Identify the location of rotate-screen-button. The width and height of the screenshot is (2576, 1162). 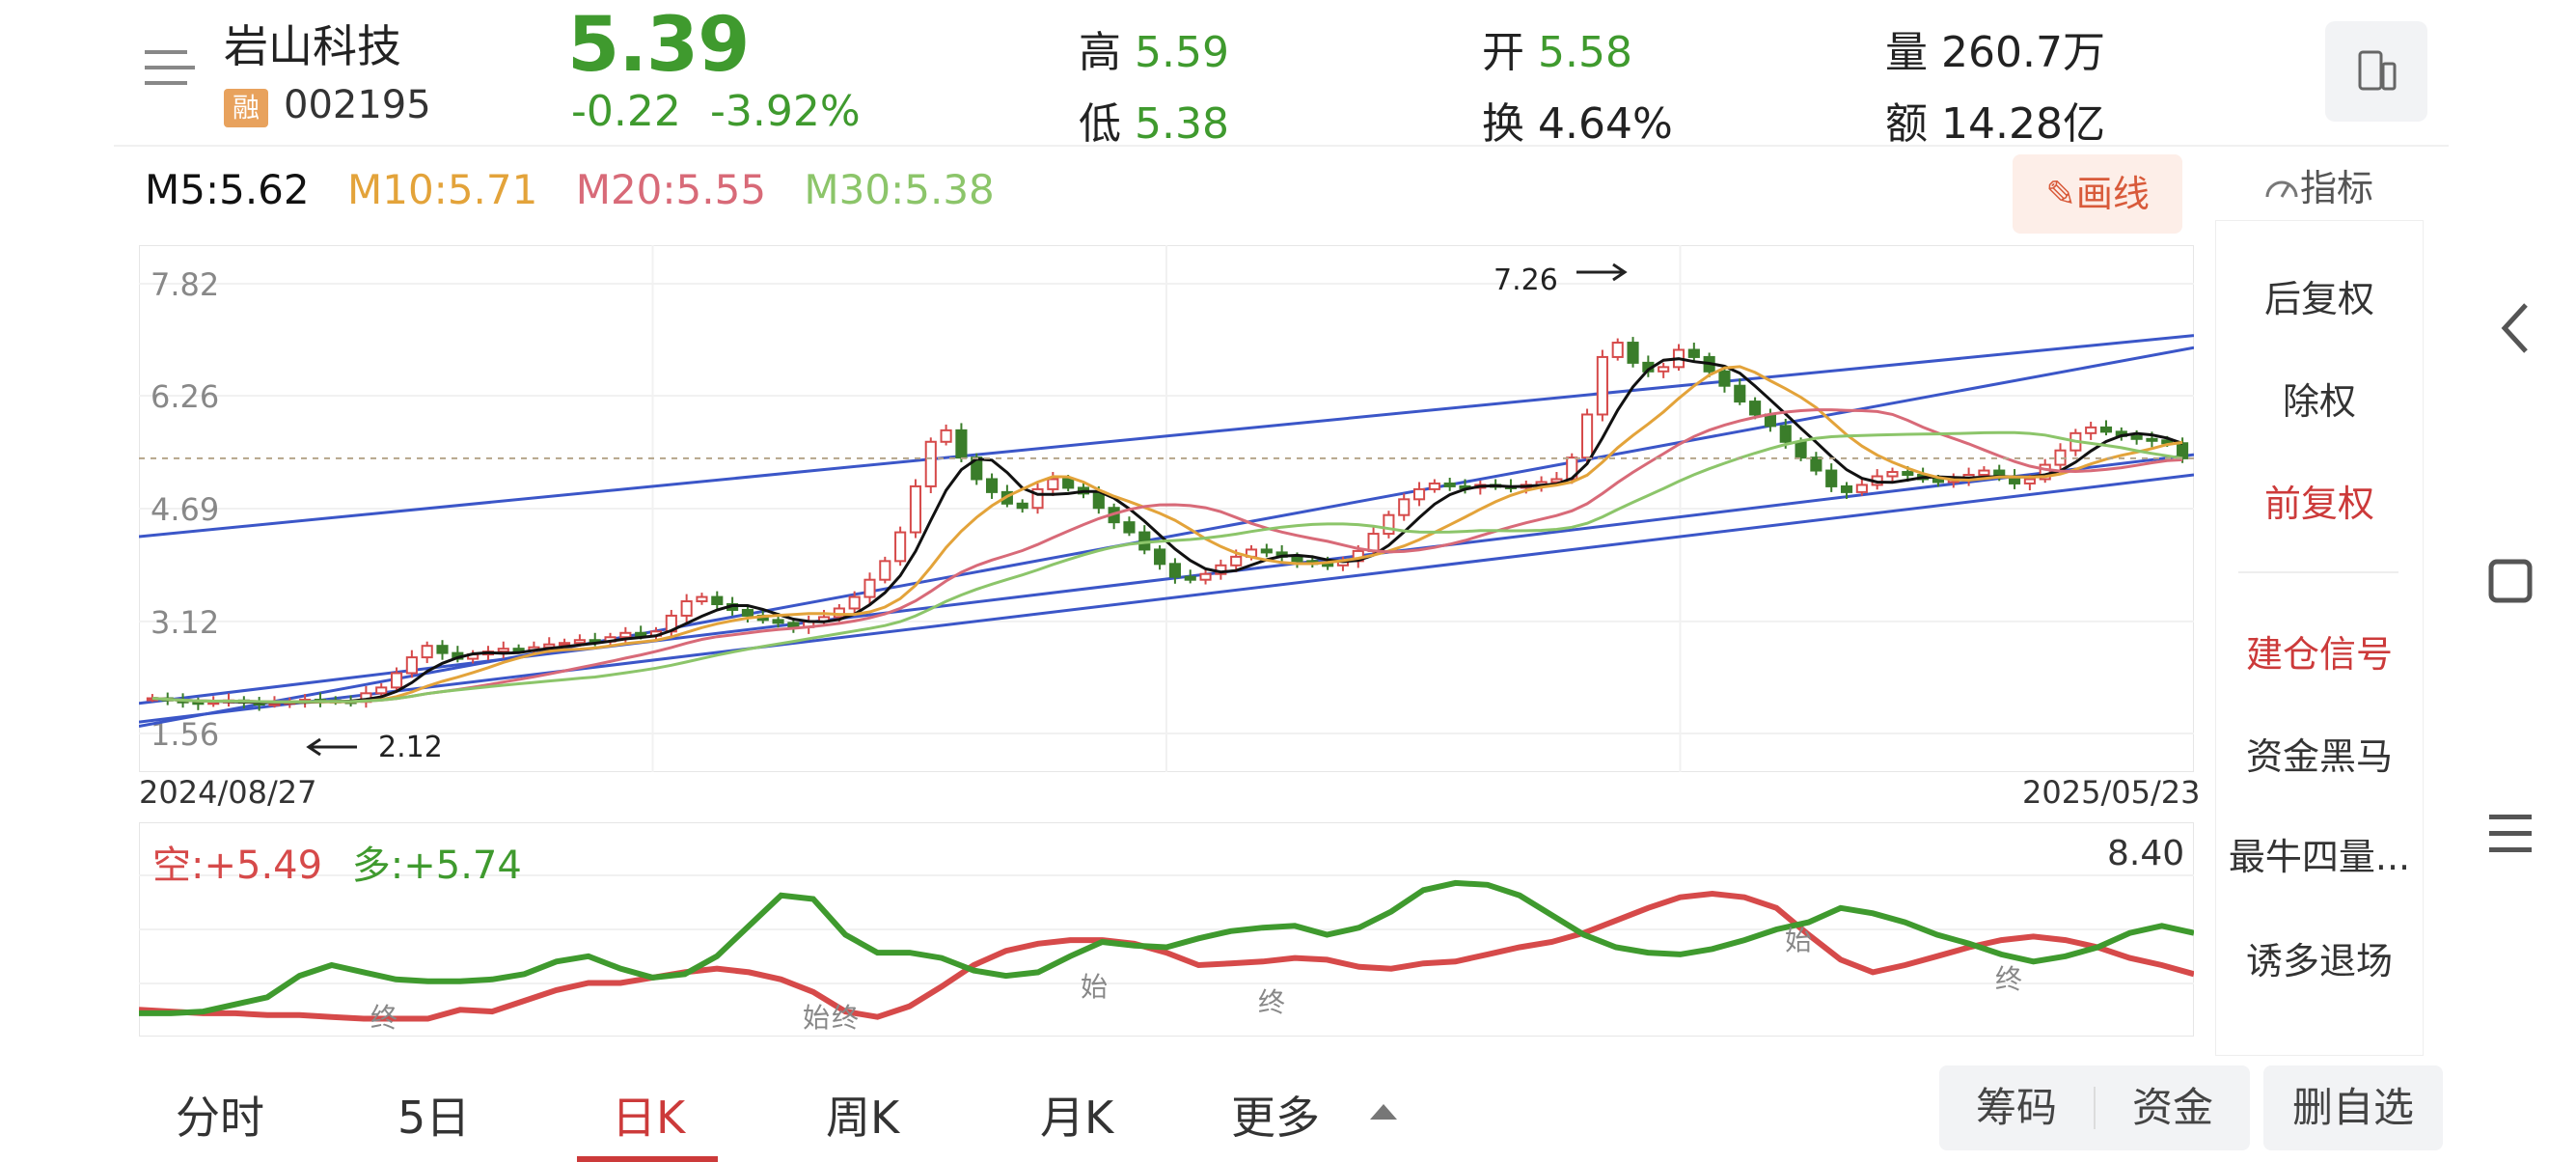
(2376, 71).